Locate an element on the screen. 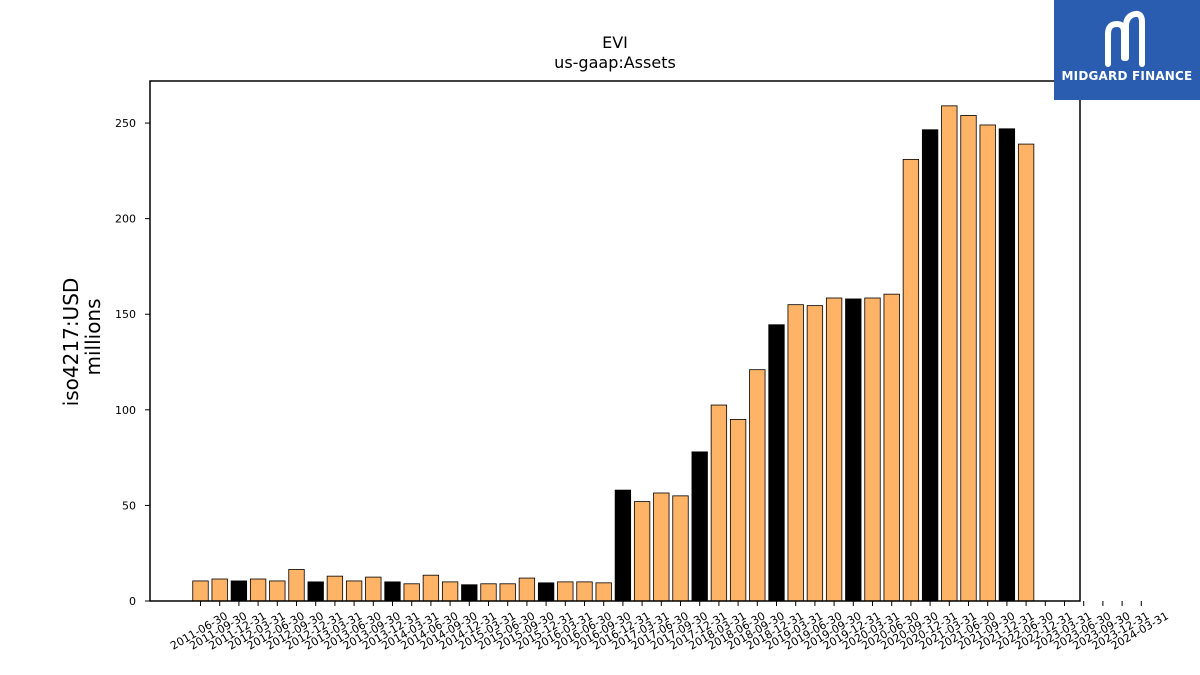 Image resolution: width=1200 pixels, height=675 pixels. y-tick-label: 50 is located at coordinates (129, 505).